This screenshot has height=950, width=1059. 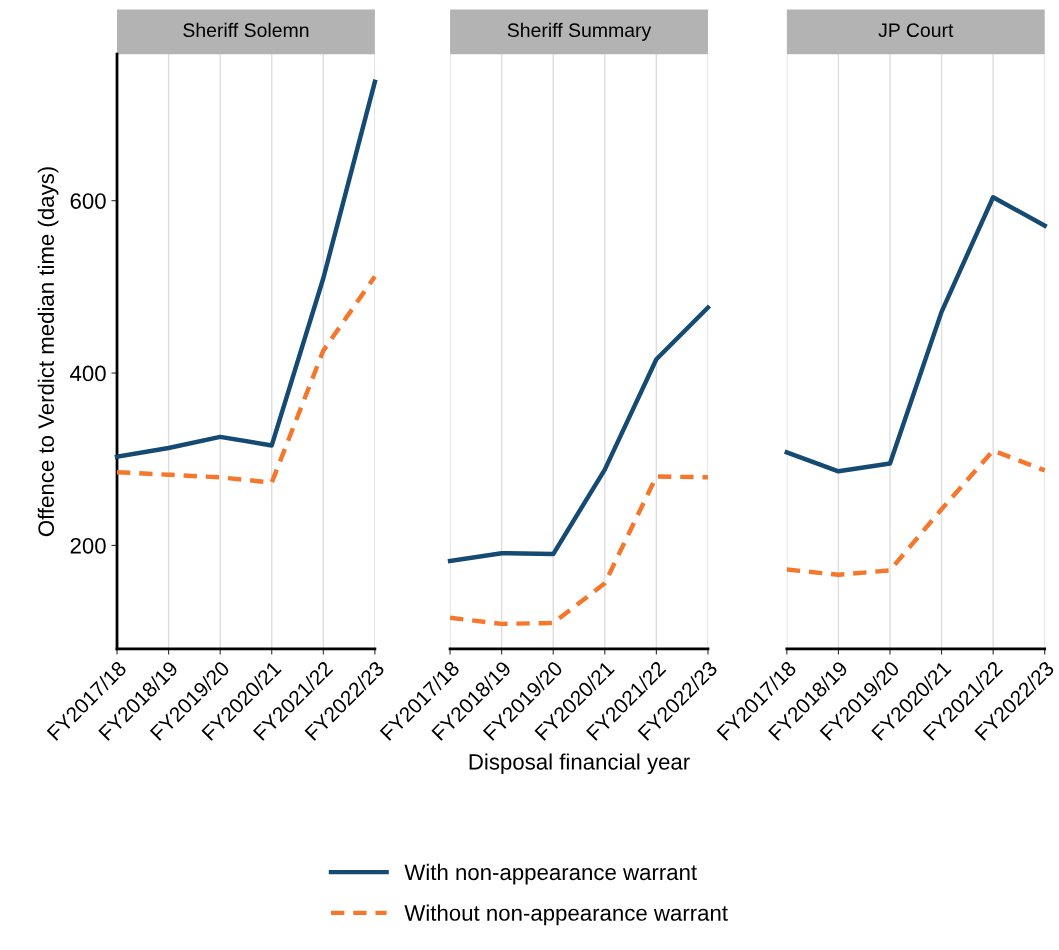 I want to click on y-tick-label: 400, so click(x=88, y=373).